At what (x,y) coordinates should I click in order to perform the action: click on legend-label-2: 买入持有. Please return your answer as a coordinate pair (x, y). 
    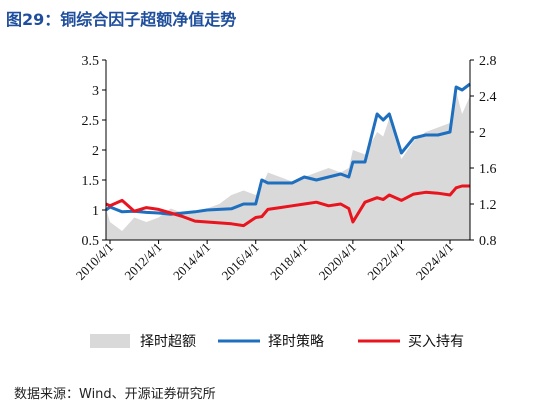
    Looking at the image, I should click on (436, 342).